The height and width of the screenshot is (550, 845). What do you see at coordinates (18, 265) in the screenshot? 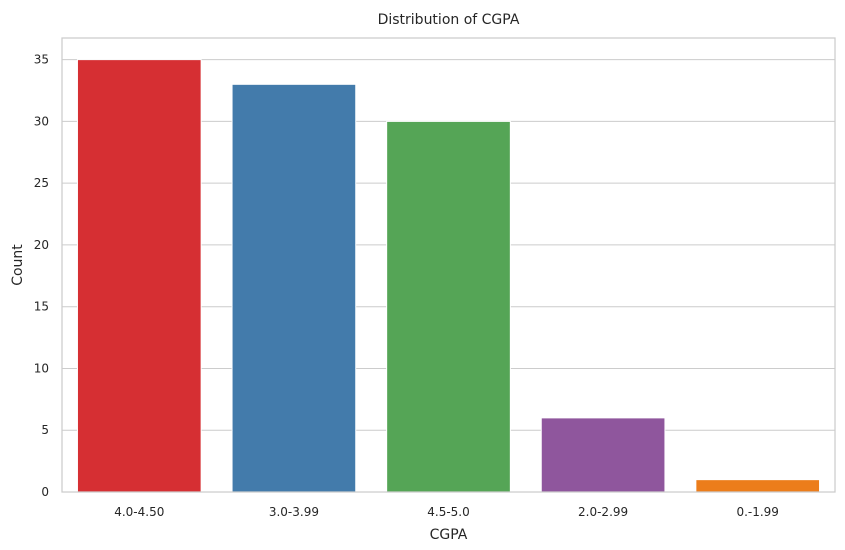
I see `y-axis-label: Count` at bounding box center [18, 265].